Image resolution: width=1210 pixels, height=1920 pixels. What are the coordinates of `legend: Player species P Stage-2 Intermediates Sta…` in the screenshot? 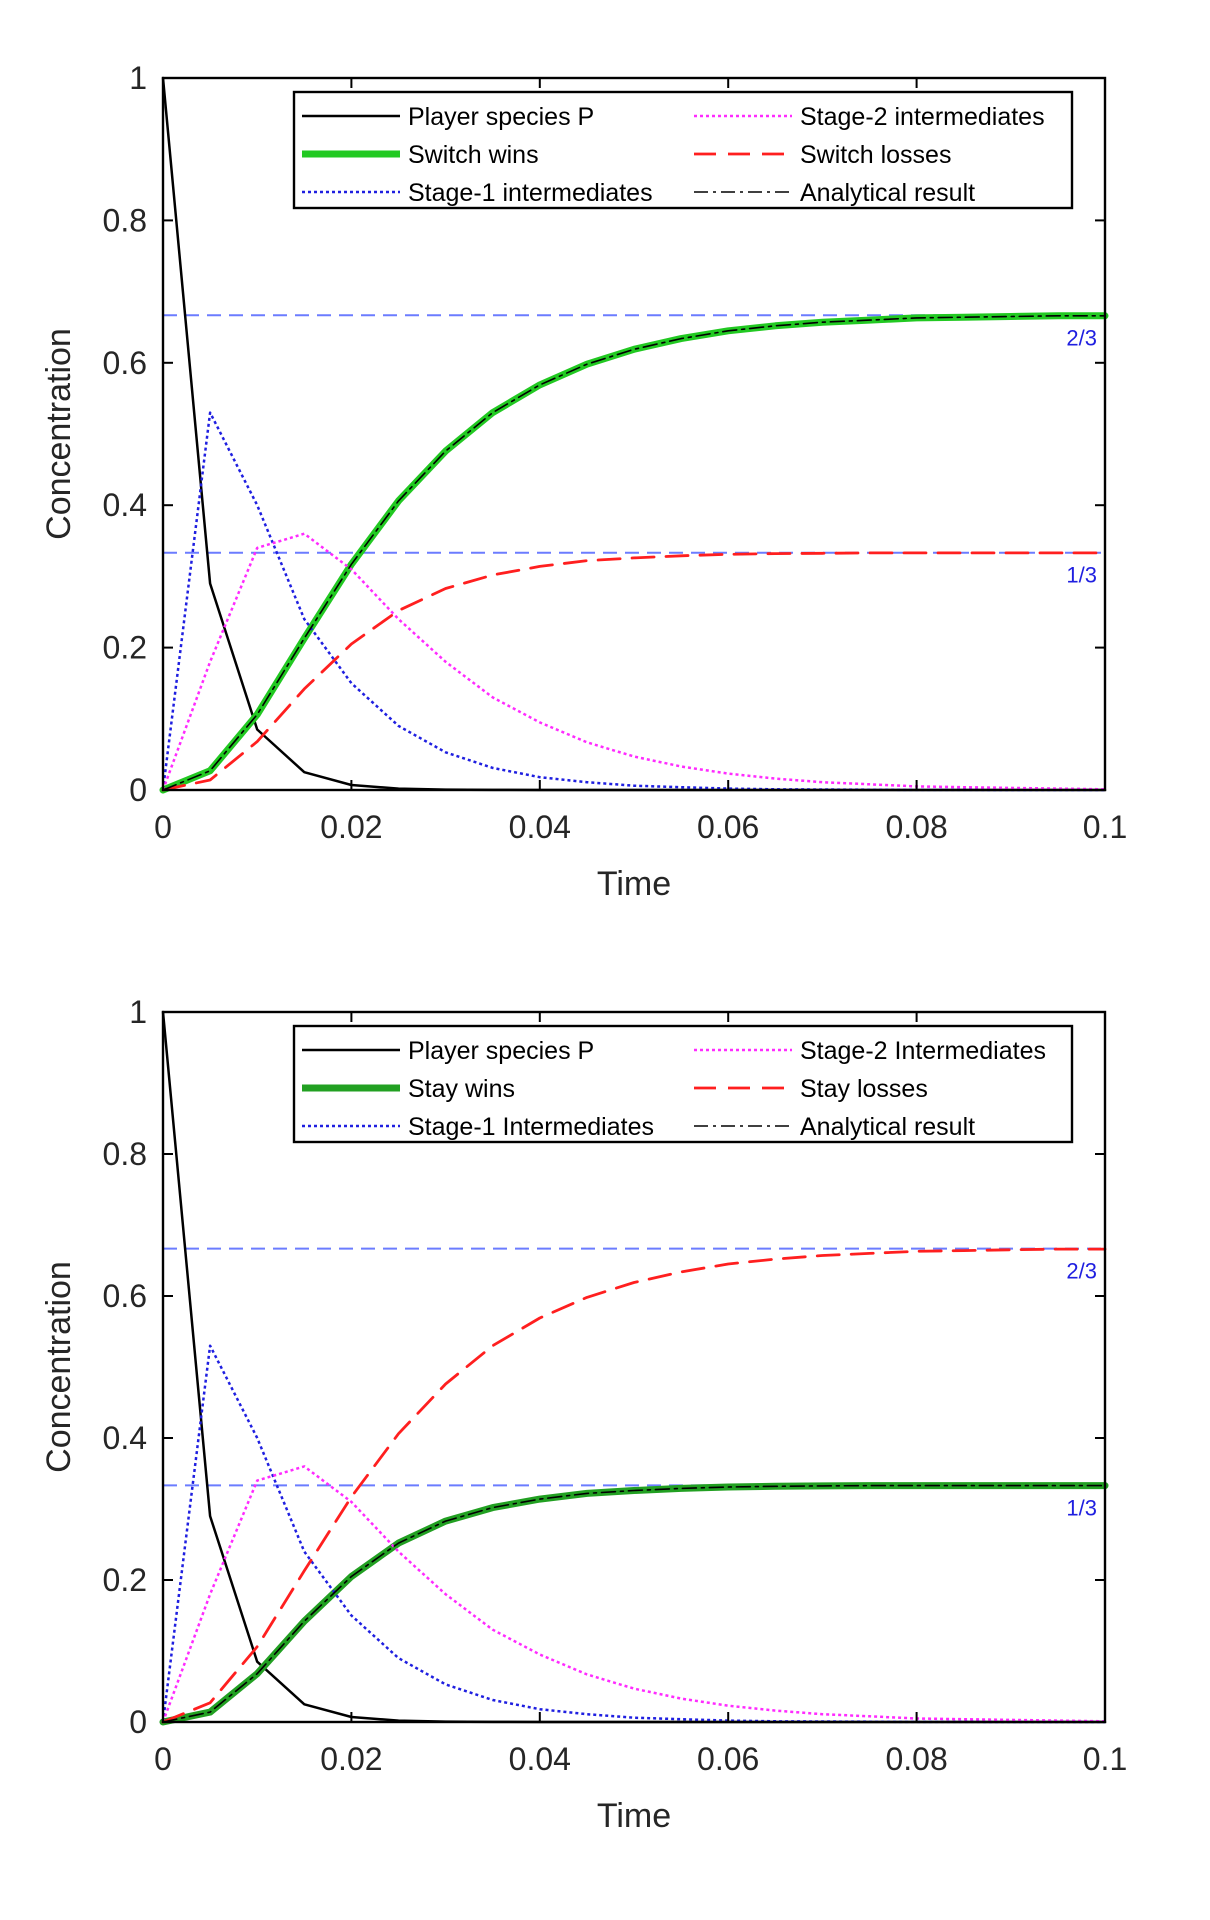 It's located at (683, 1084).